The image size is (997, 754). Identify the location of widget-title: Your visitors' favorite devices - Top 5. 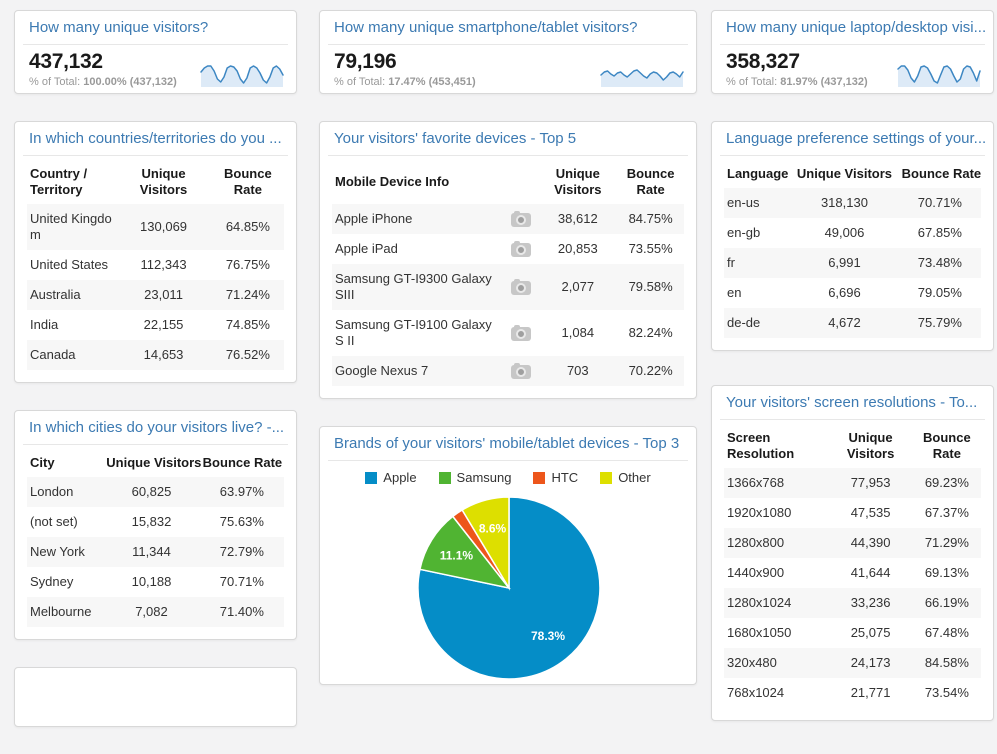
(455, 138).